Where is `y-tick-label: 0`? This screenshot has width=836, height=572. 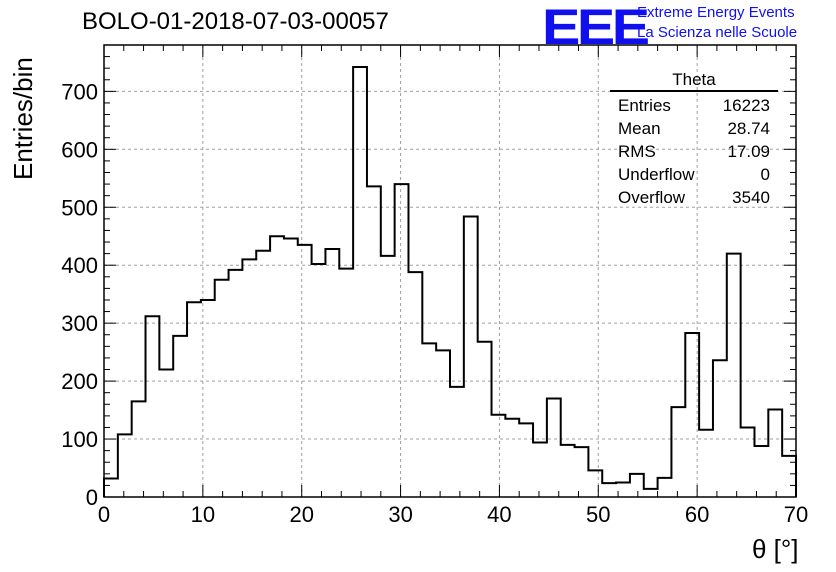 y-tick-label: 0 is located at coordinates (92, 497).